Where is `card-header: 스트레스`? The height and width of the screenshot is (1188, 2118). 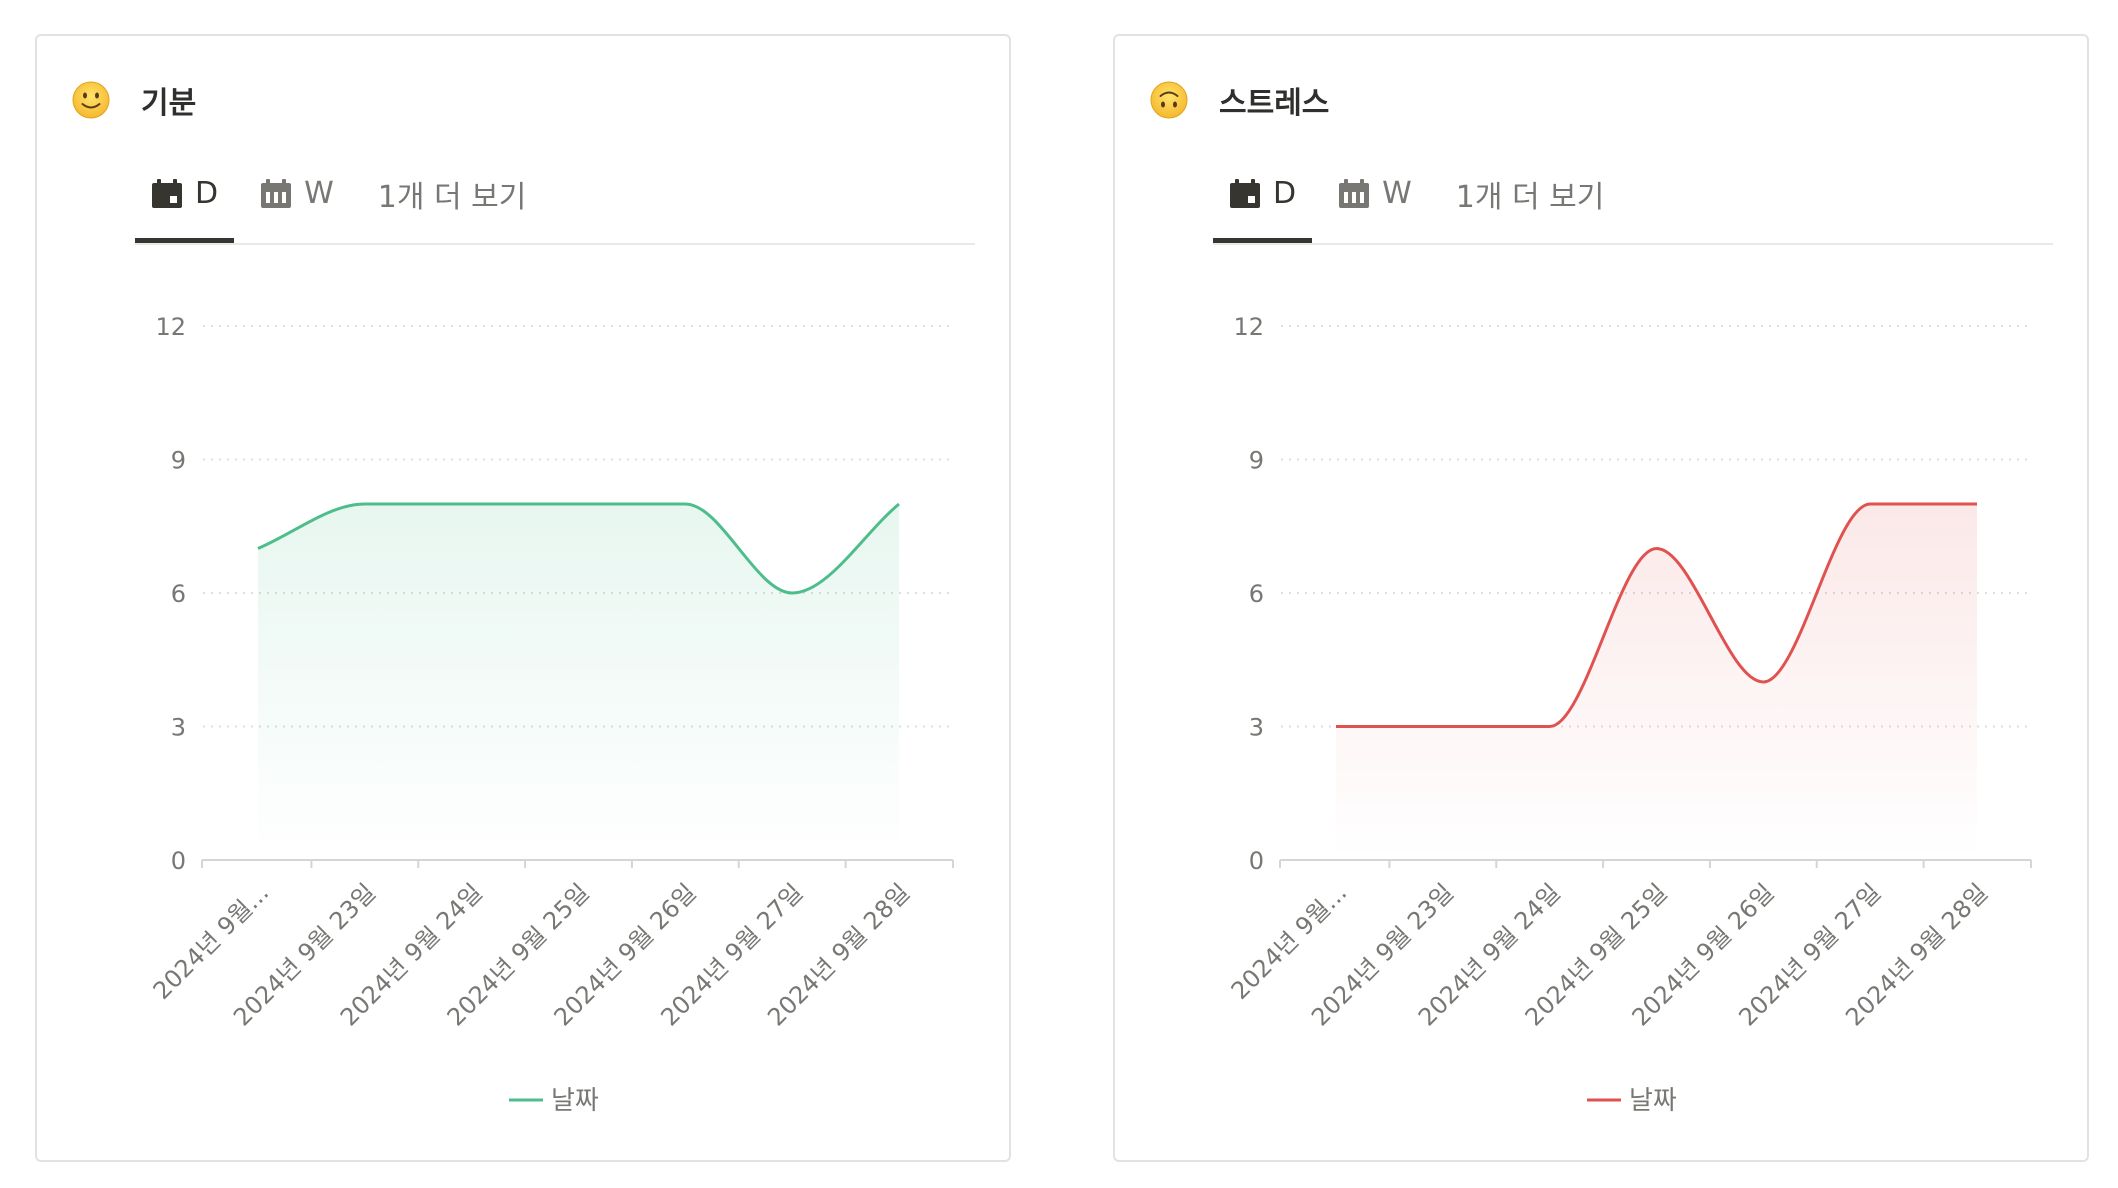 card-header: 스트레스 is located at coordinates (1239, 100).